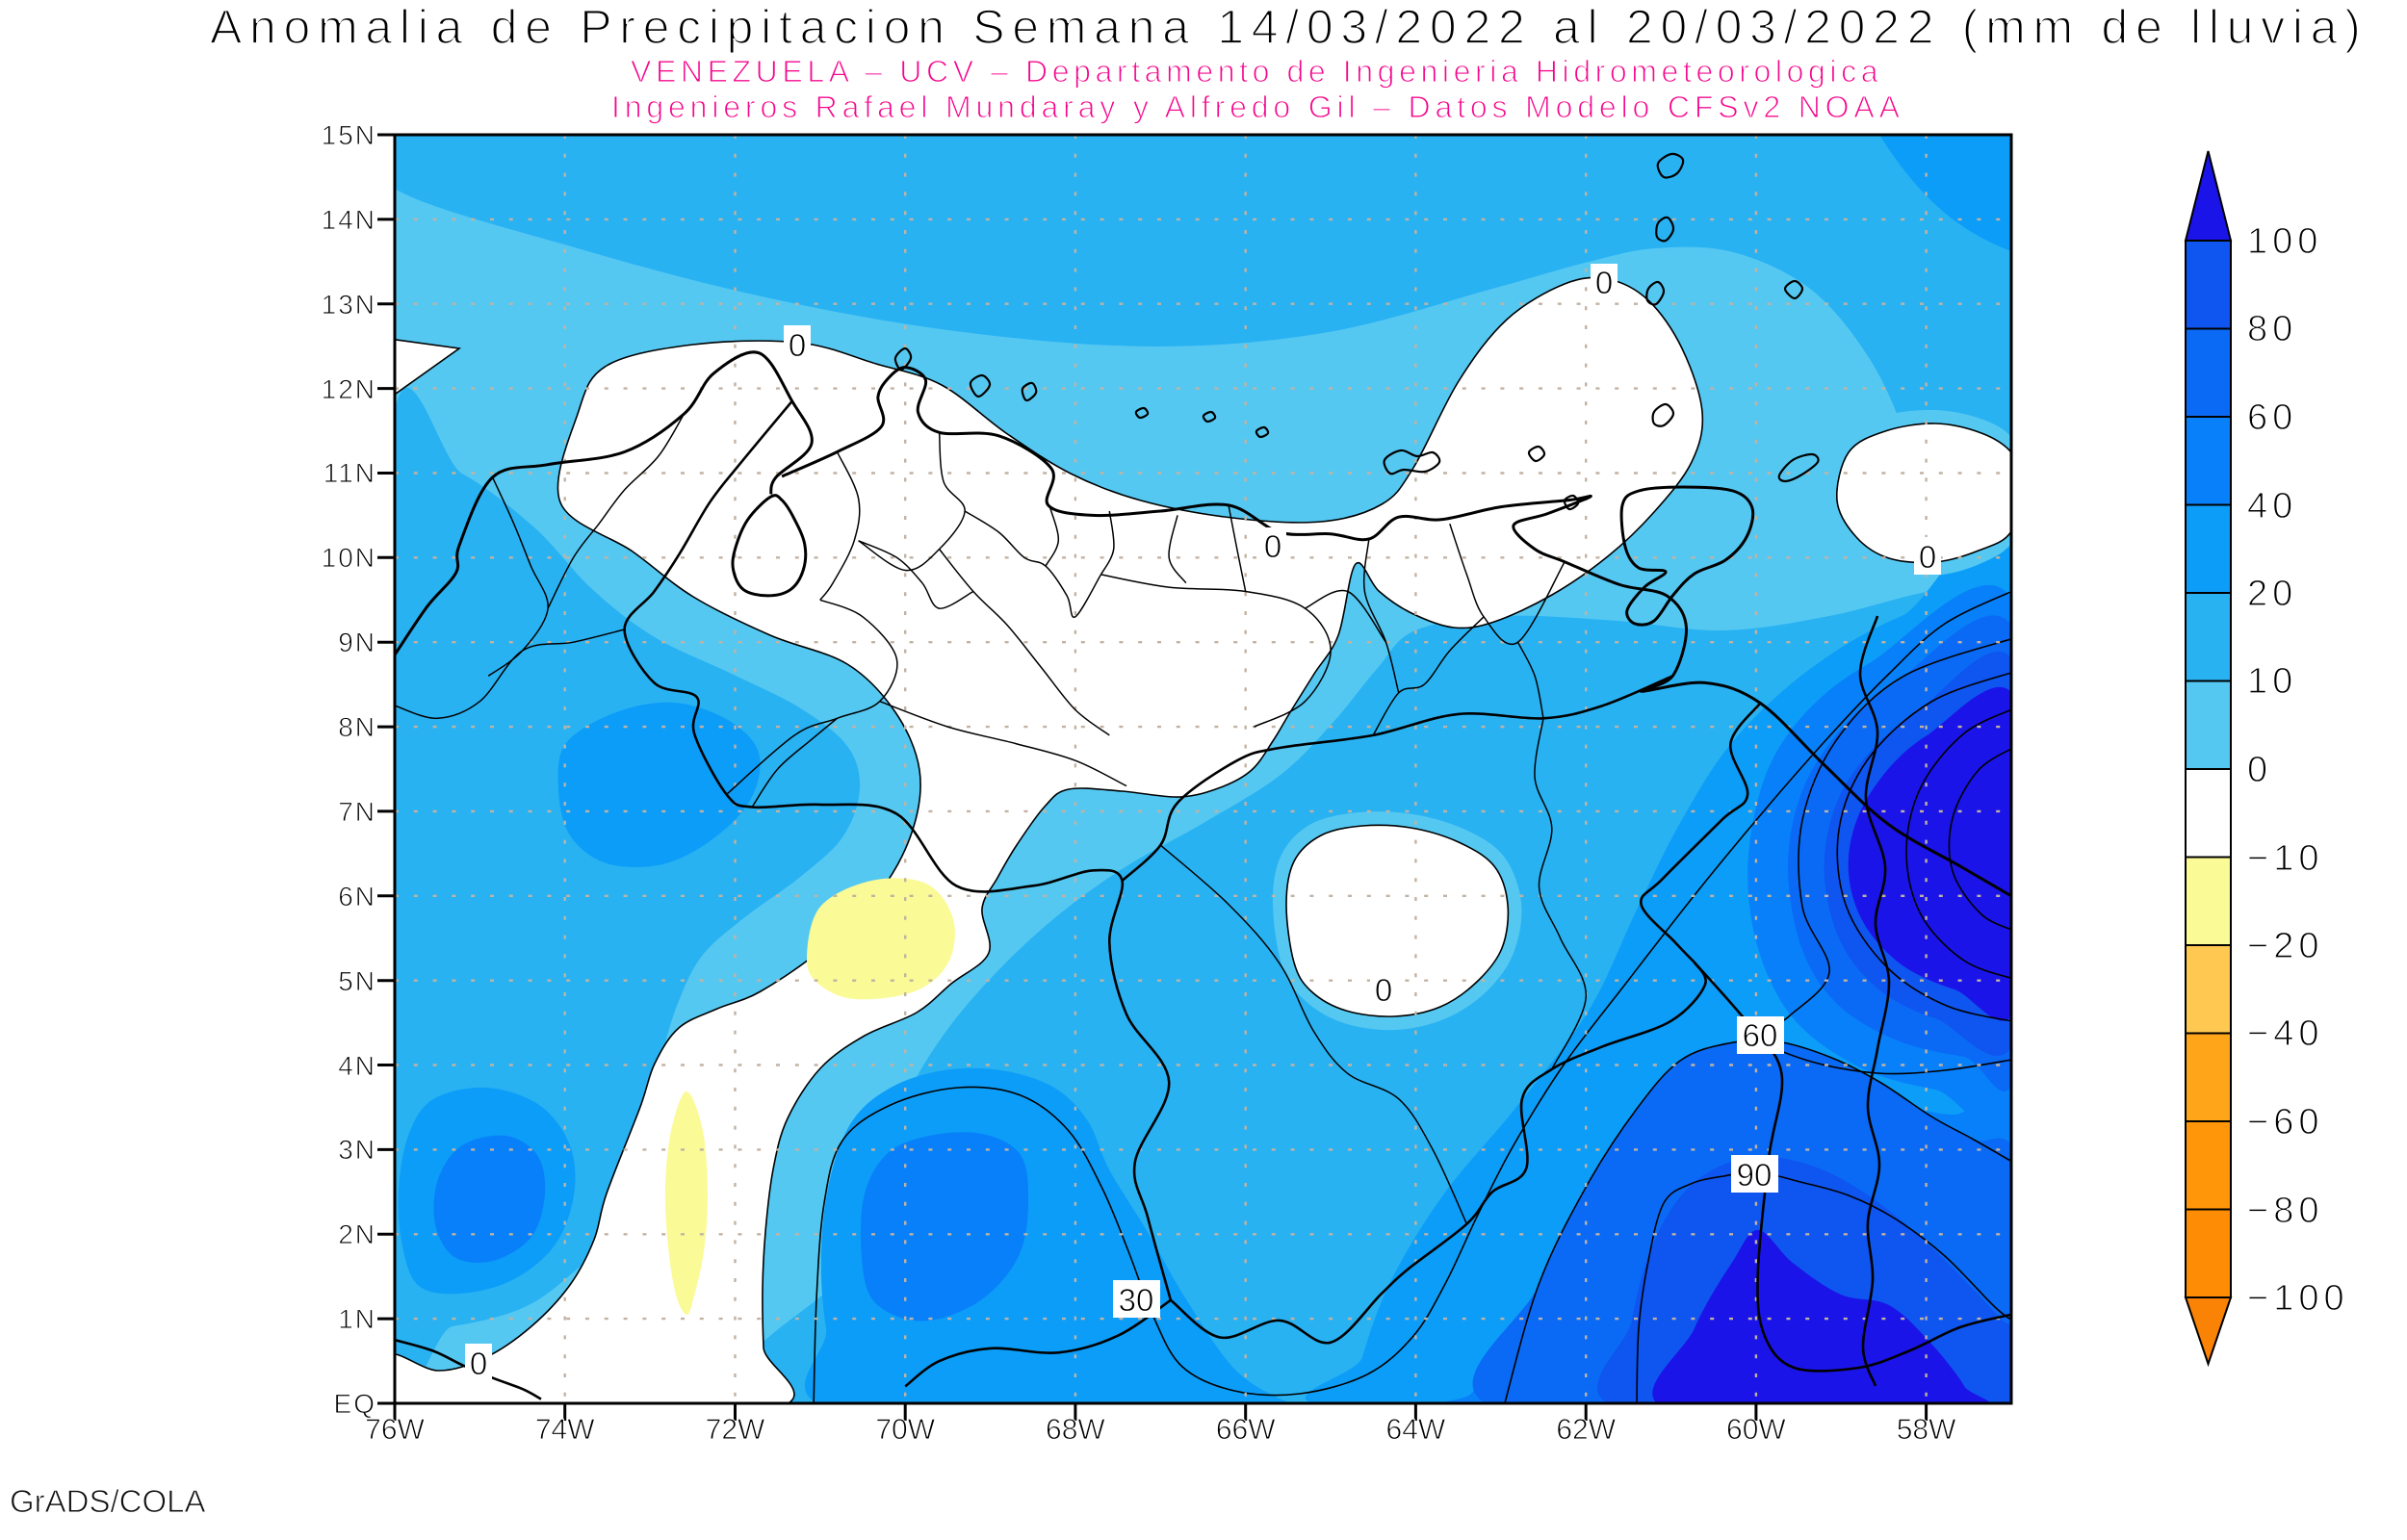  What do you see at coordinates (1075, 1430) in the screenshot?
I see `svg-text: 68W` at bounding box center [1075, 1430].